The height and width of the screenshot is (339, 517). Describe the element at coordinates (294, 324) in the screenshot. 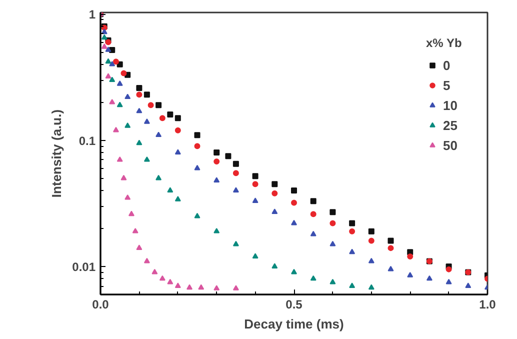

I see `x-axis-title: Decay time (ms)` at that location.